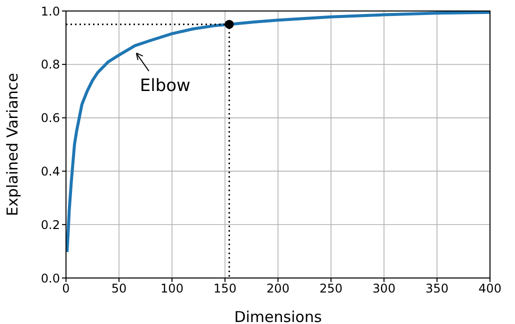  What do you see at coordinates (278, 316) in the screenshot?
I see `x-axis-title: Dimensions` at bounding box center [278, 316].